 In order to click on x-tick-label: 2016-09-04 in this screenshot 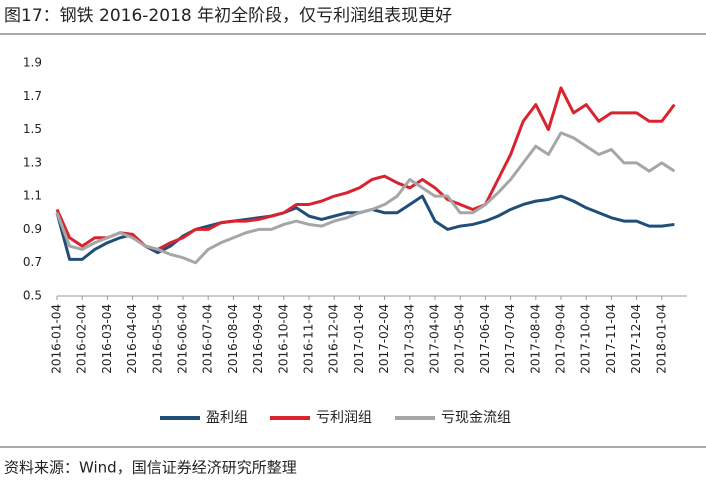, I will do `click(258, 339)`.